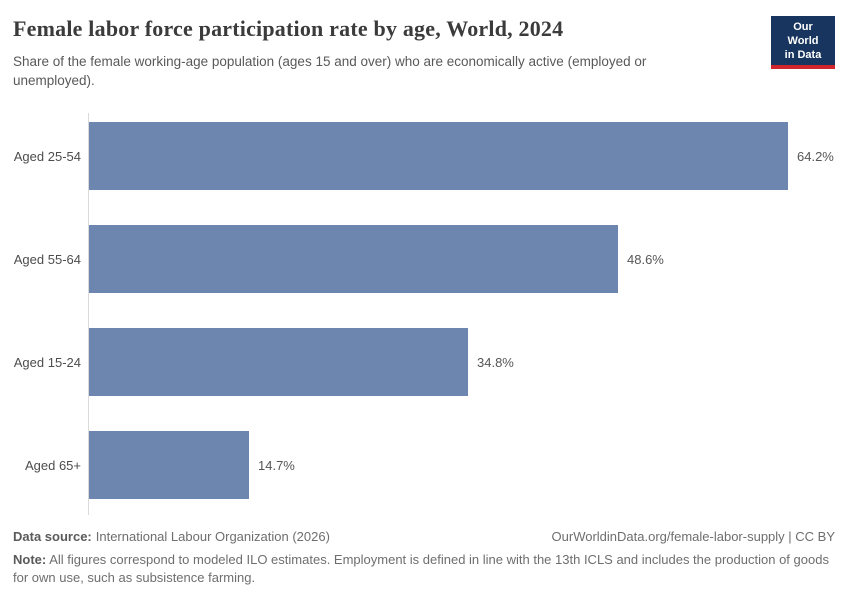 The width and height of the screenshot is (850, 600). Describe the element at coordinates (30, 559) in the screenshot. I see `note-label: Note:` at that location.